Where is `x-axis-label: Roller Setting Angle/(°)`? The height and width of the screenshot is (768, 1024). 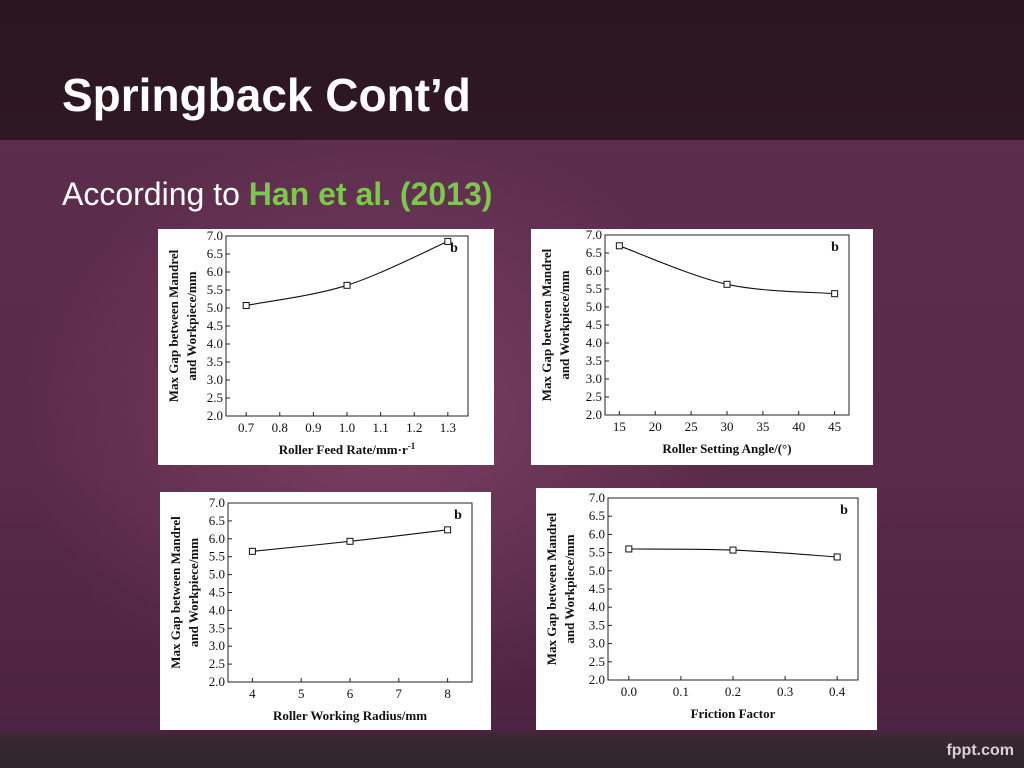 x-axis-label: Roller Setting Angle/(°) is located at coordinates (726, 448).